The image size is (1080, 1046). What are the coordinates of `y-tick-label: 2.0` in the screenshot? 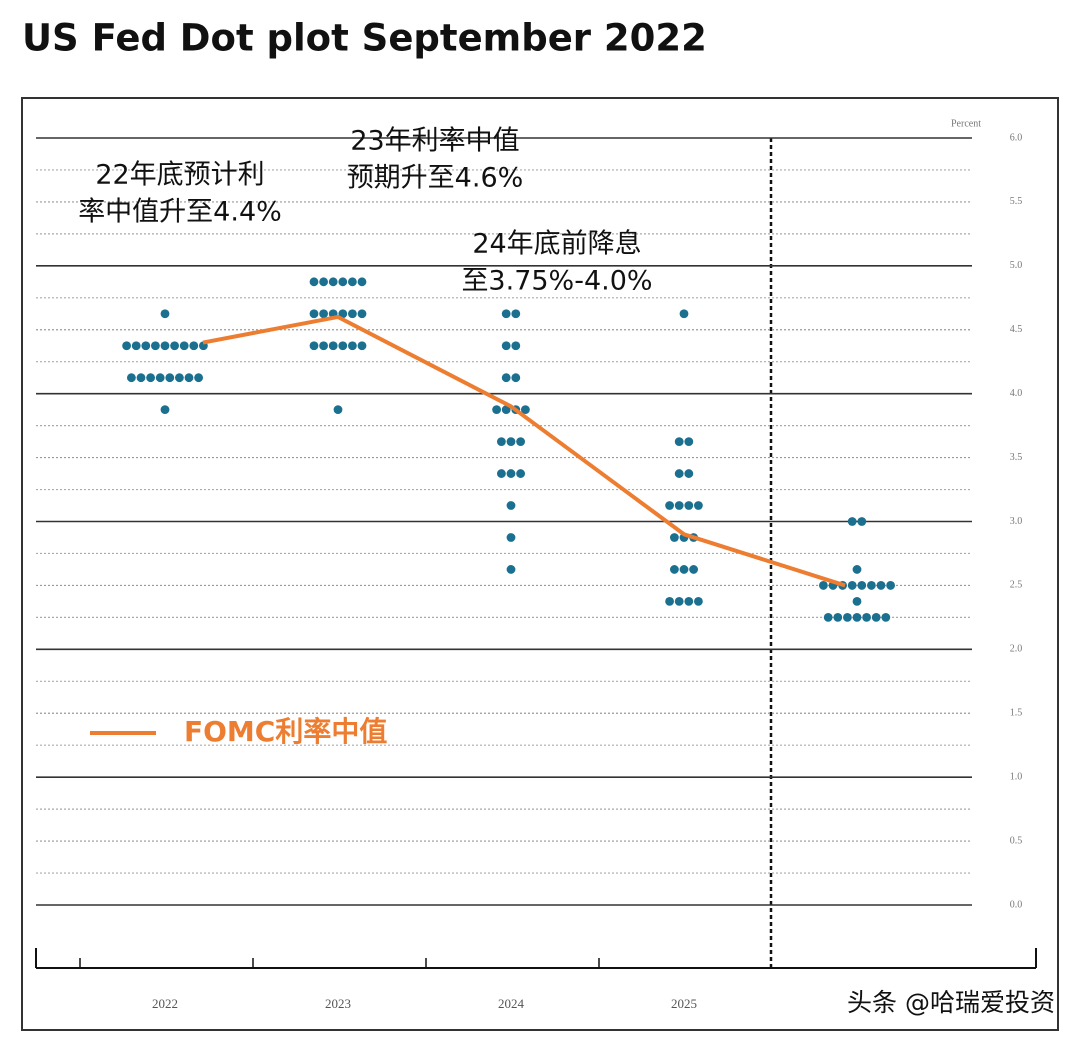 It's located at (1016, 649).